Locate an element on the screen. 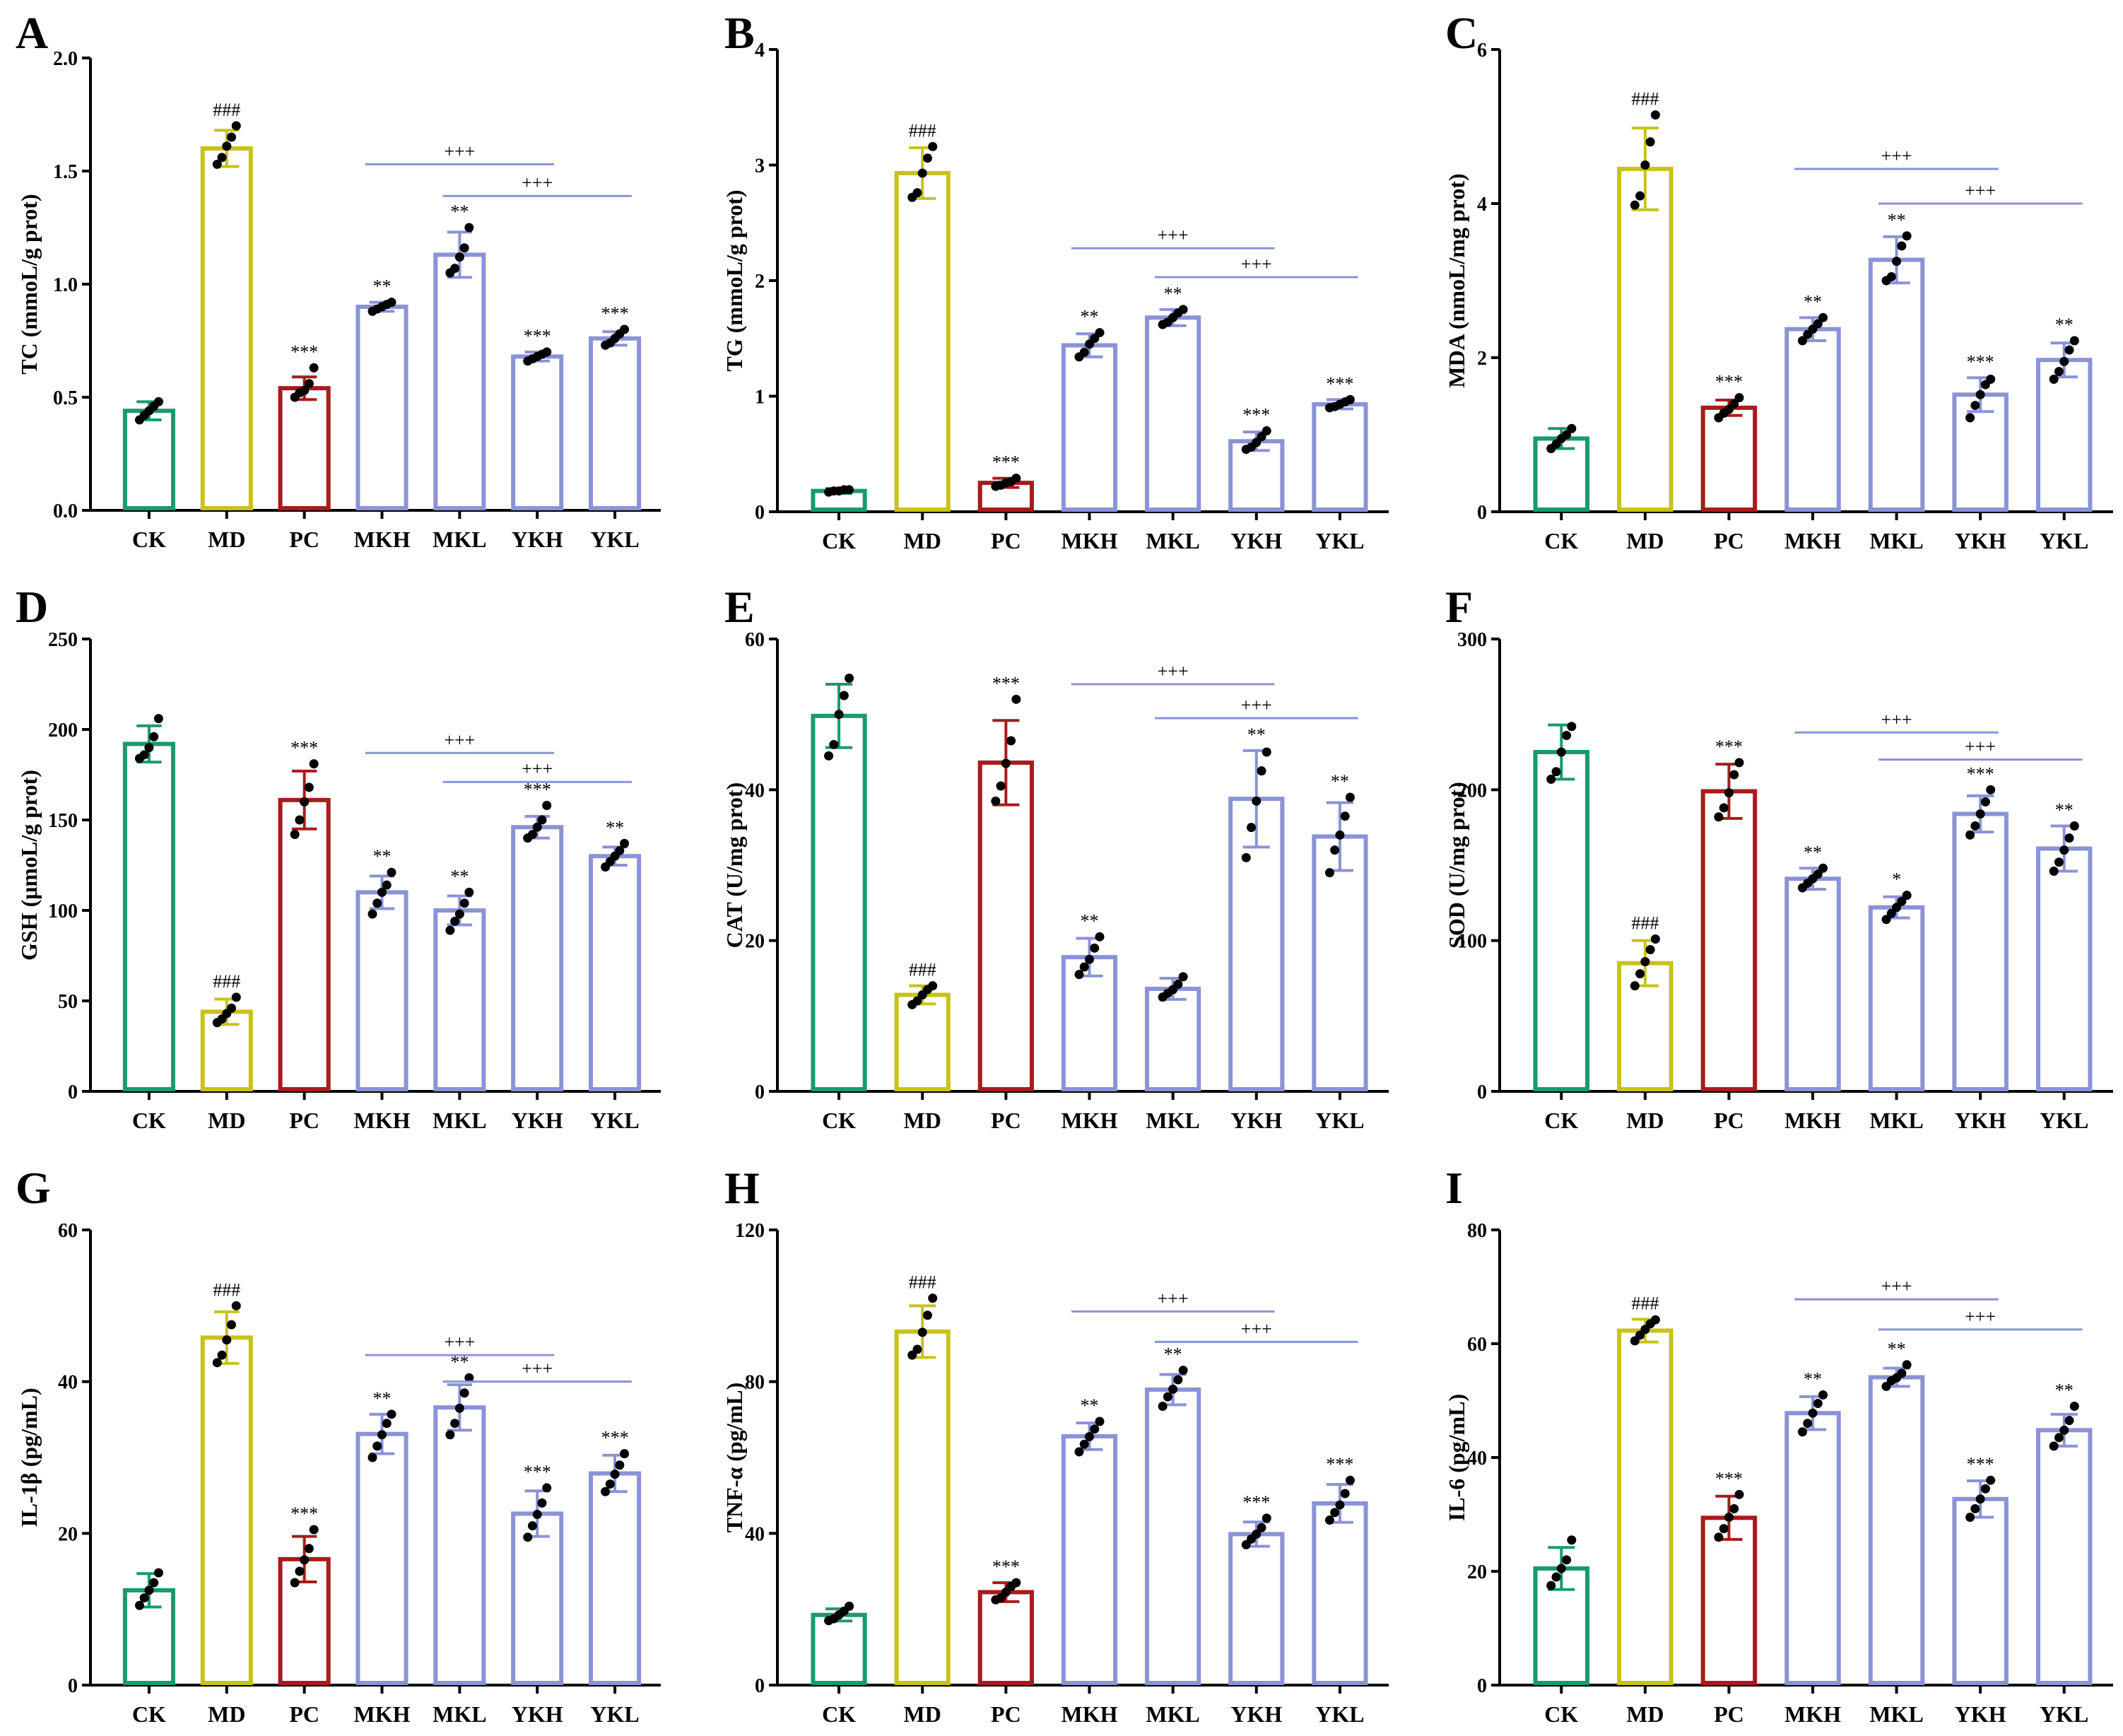  panel-letter: I is located at coordinates (1454, 1188).